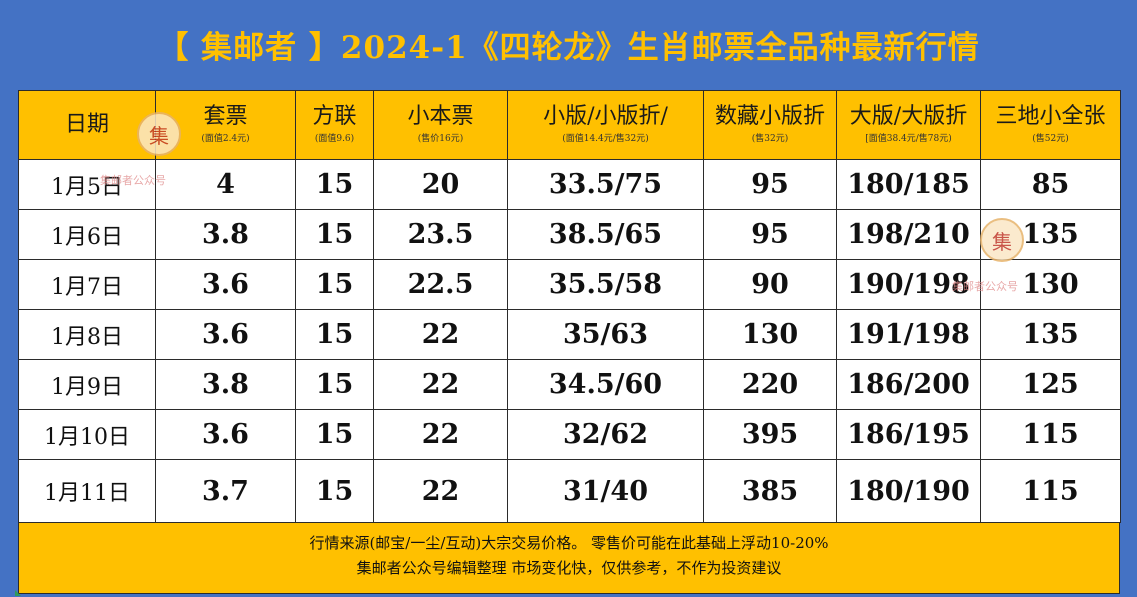 Image resolution: width=1137 pixels, height=597 pixels. I want to click on price-cell: 35.5/58, so click(605, 284).